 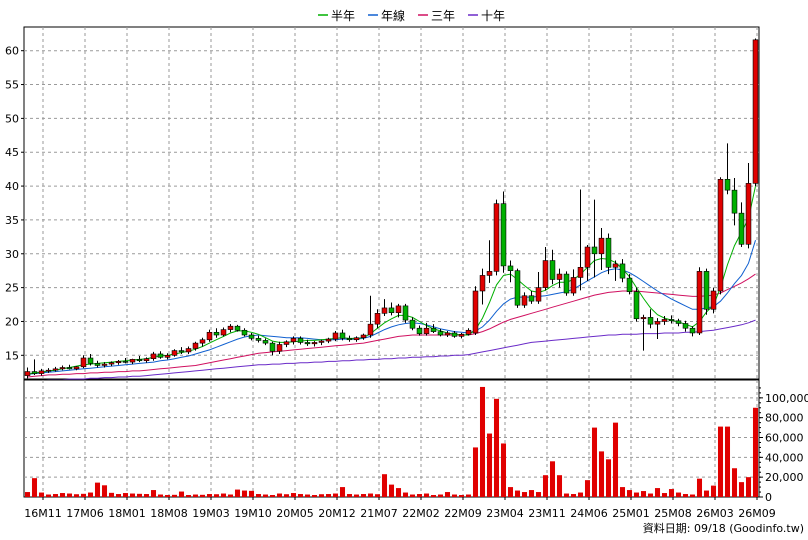 What do you see at coordinates (757, 513) in the screenshot?
I see `x-tick-label: 26M09` at bounding box center [757, 513].